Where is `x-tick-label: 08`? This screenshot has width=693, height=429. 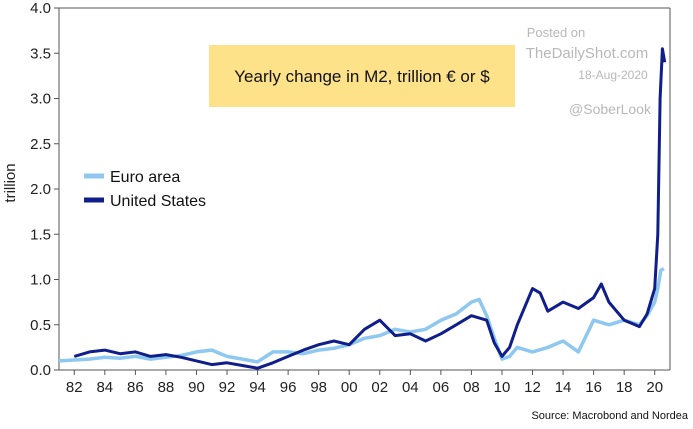 x-tick-label: 08 is located at coordinates (471, 387).